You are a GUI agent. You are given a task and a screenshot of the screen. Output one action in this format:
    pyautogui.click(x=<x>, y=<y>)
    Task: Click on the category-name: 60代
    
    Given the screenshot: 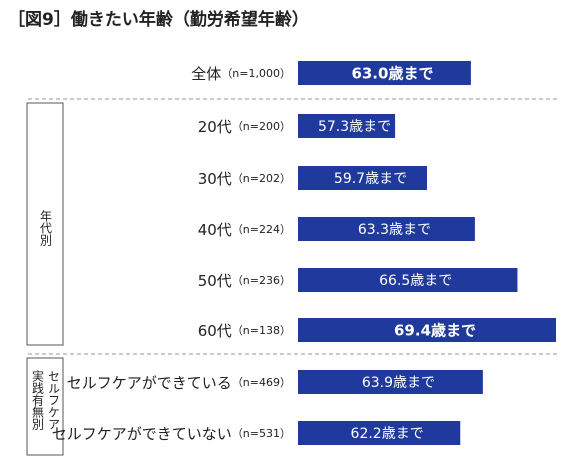 What is the action you would take?
    pyautogui.click(x=215, y=331)
    